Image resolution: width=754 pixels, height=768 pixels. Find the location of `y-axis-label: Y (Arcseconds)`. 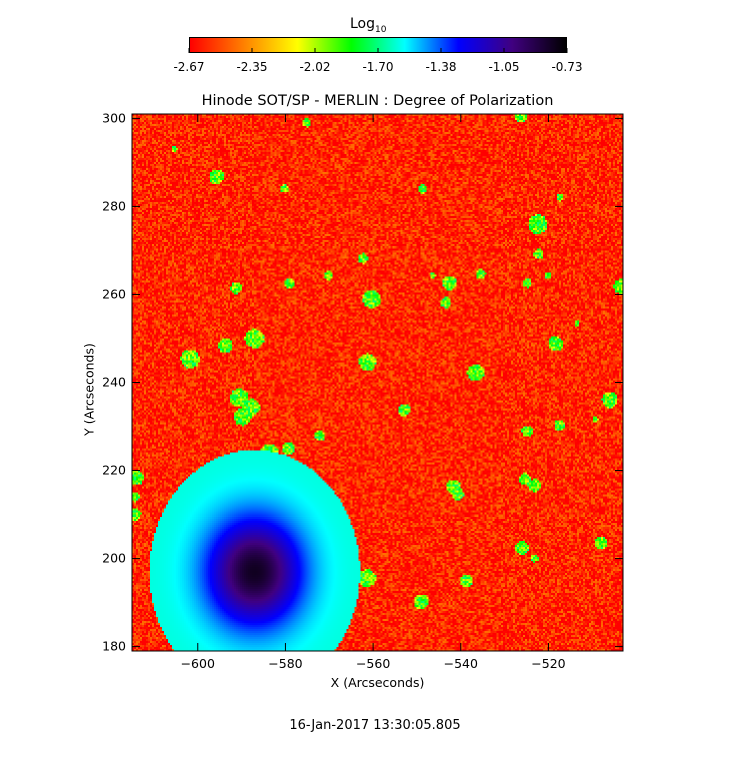

y-axis-label: Y (Arcseconds) is located at coordinates (89, 389).